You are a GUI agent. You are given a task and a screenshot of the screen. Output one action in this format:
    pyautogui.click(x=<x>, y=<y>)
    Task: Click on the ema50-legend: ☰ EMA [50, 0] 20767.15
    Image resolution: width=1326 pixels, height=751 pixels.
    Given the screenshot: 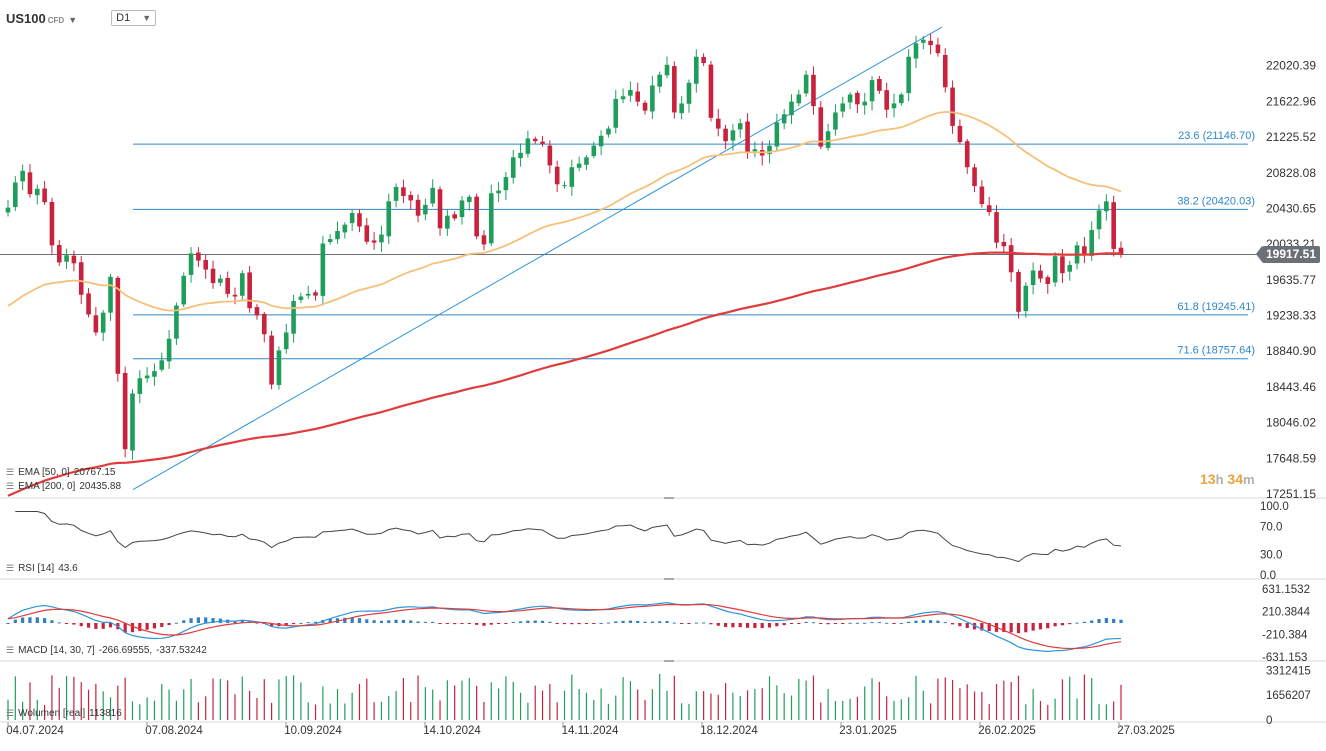 What is the action you would take?
    pyautogui.click(x=61, y=472)
    